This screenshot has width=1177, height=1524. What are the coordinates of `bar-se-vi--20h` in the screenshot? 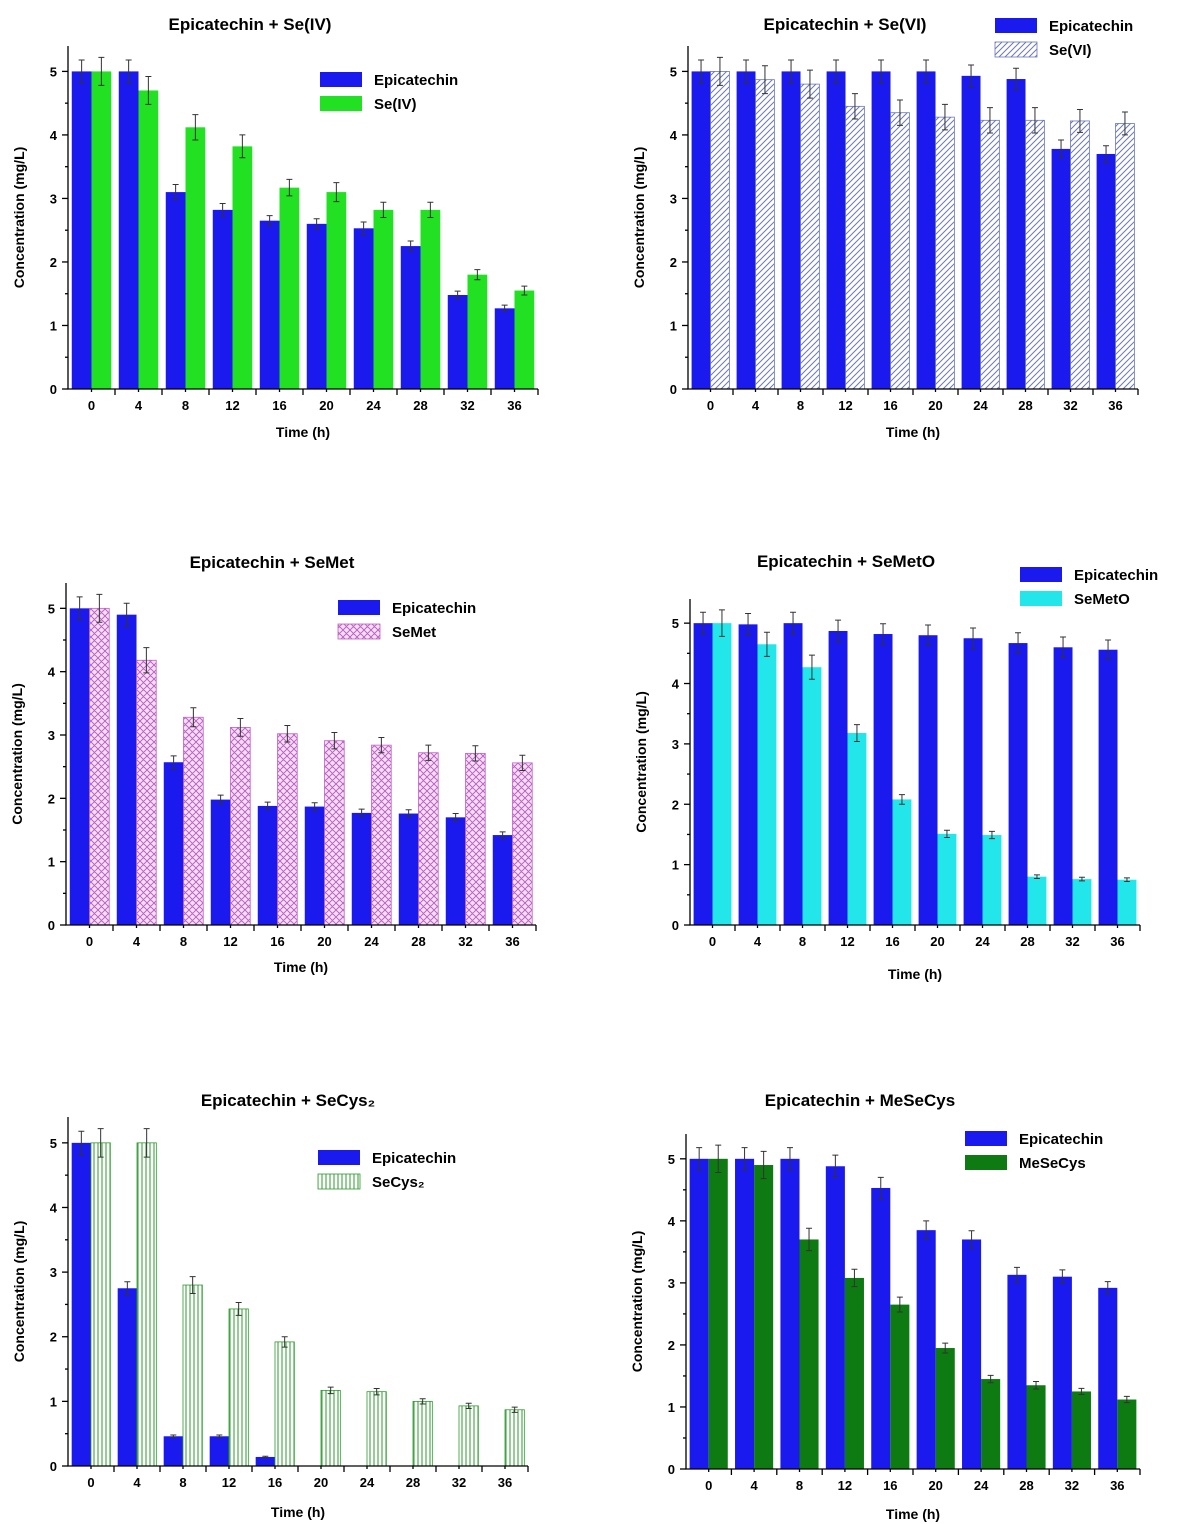 It's located at (945, 253).